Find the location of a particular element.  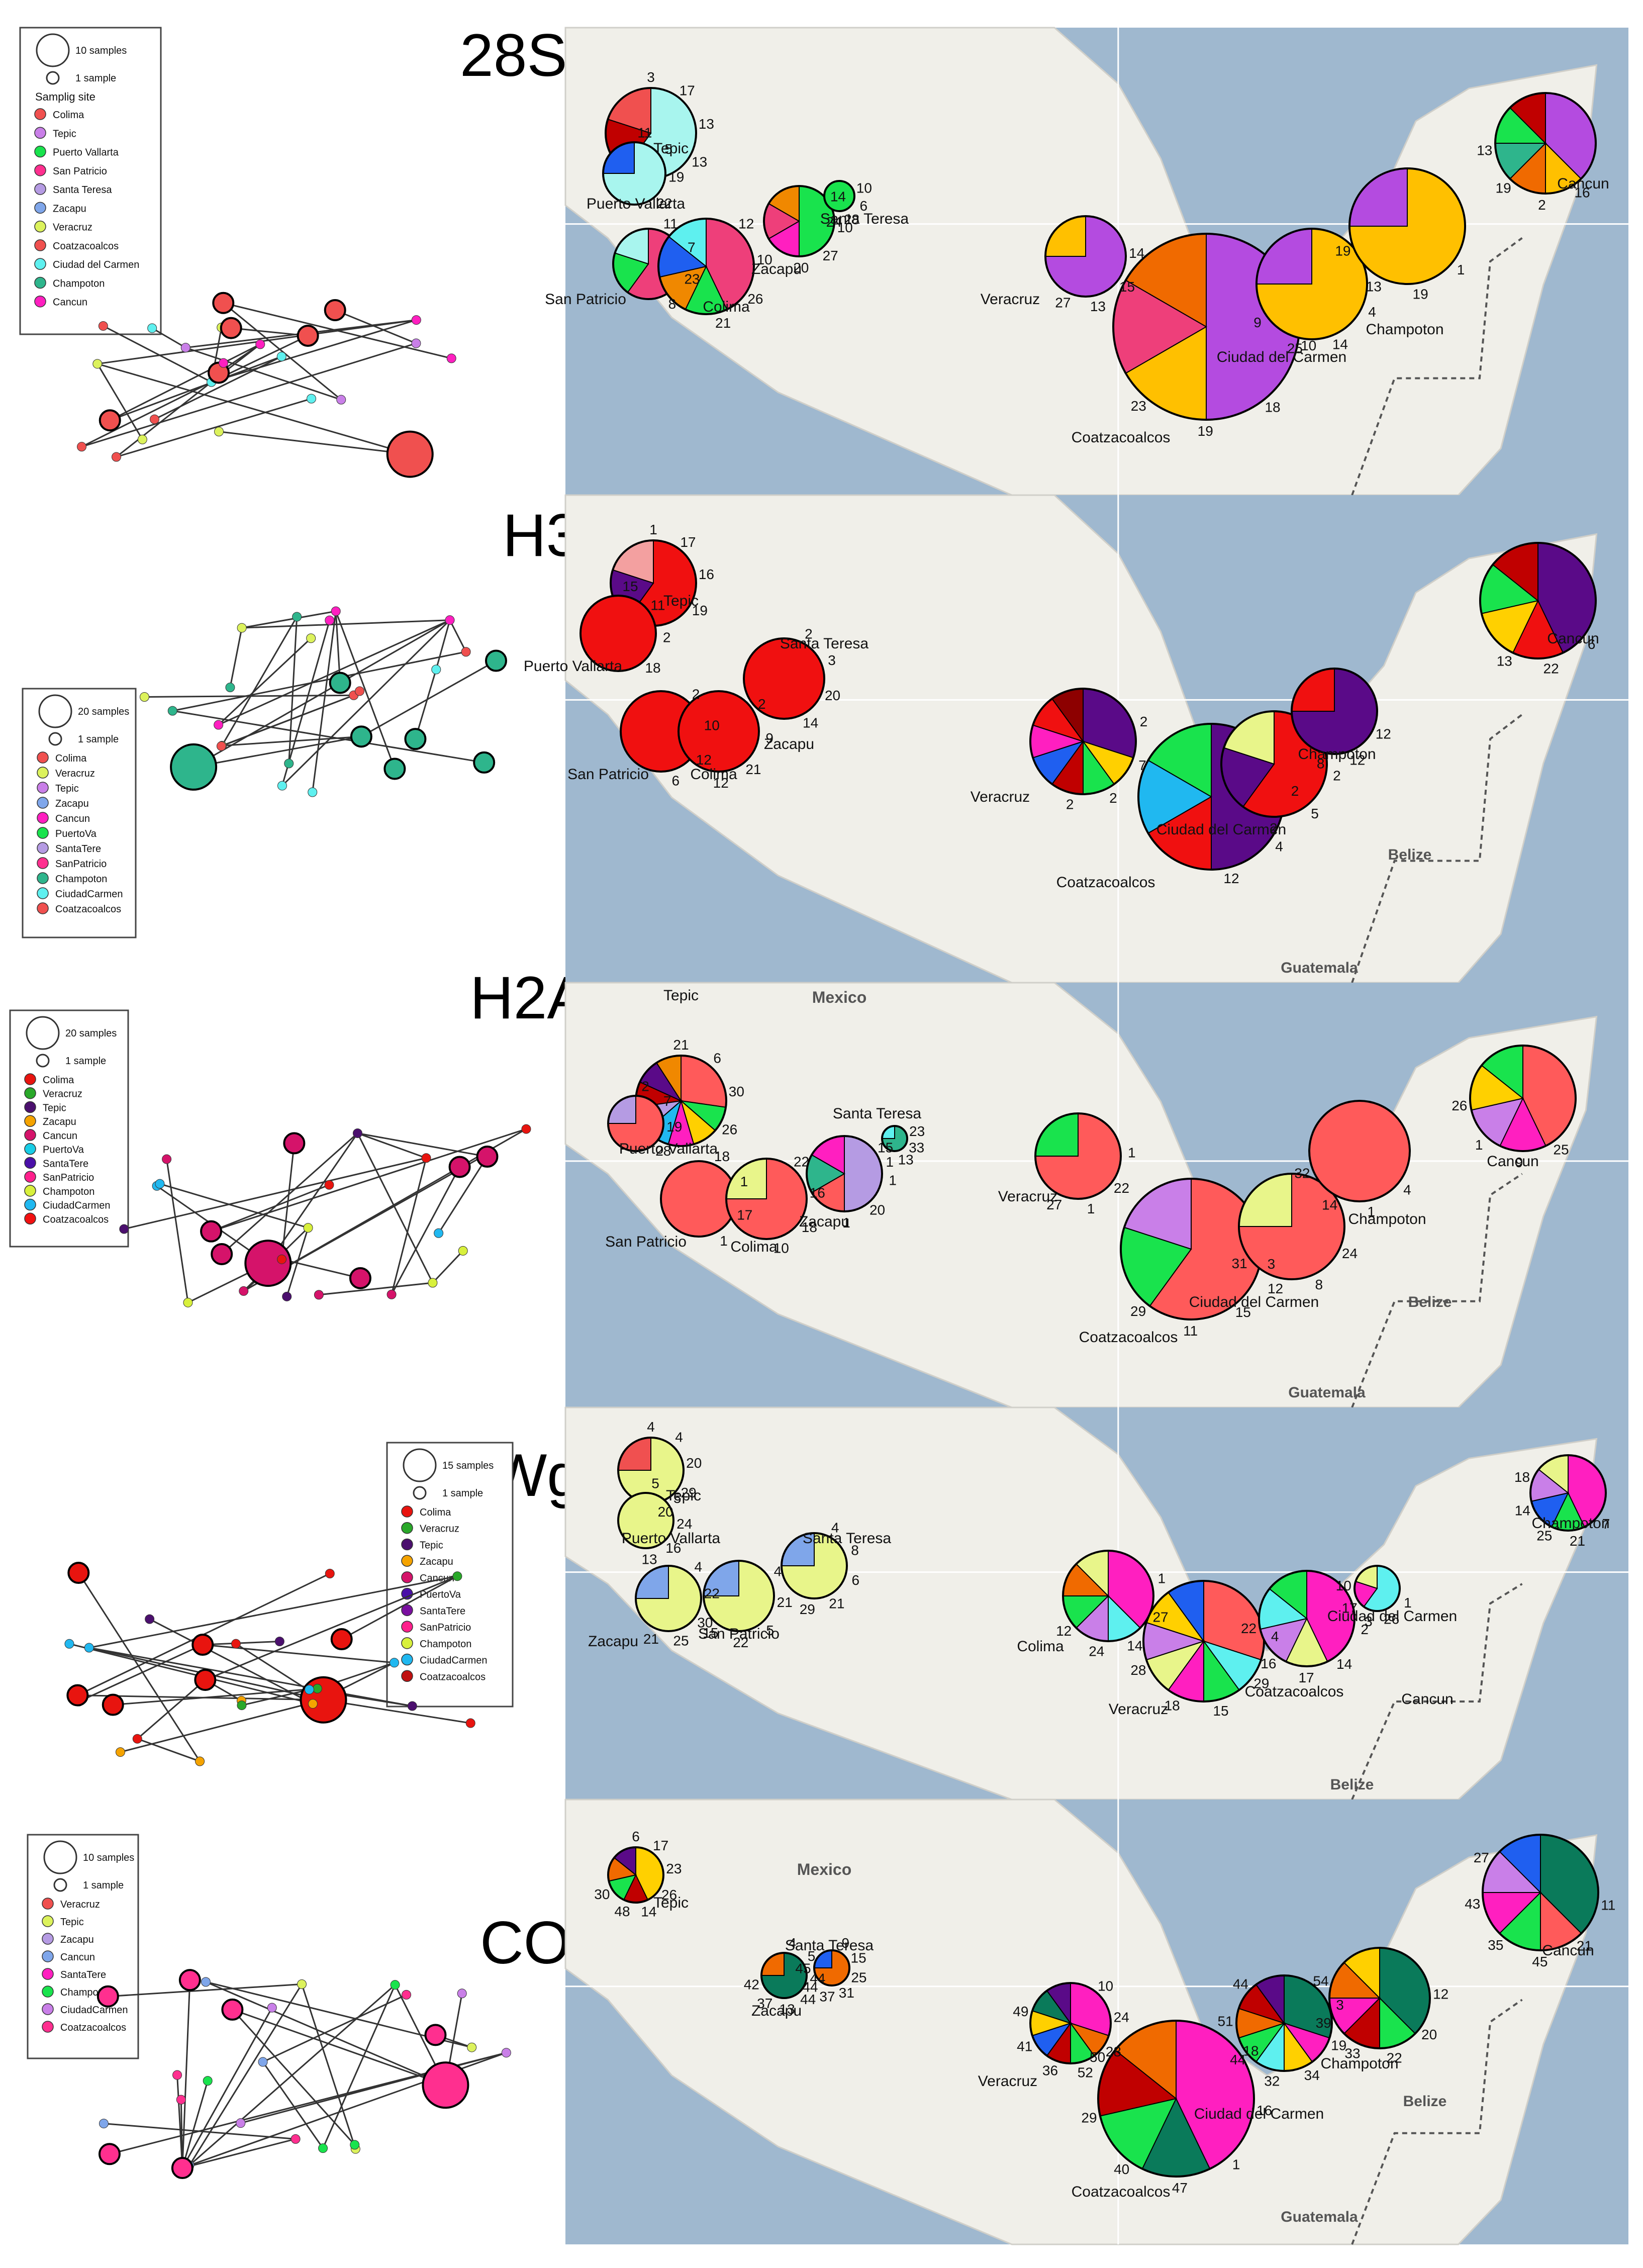

pie-count-label: 11 is located at coordinates (645, 133).